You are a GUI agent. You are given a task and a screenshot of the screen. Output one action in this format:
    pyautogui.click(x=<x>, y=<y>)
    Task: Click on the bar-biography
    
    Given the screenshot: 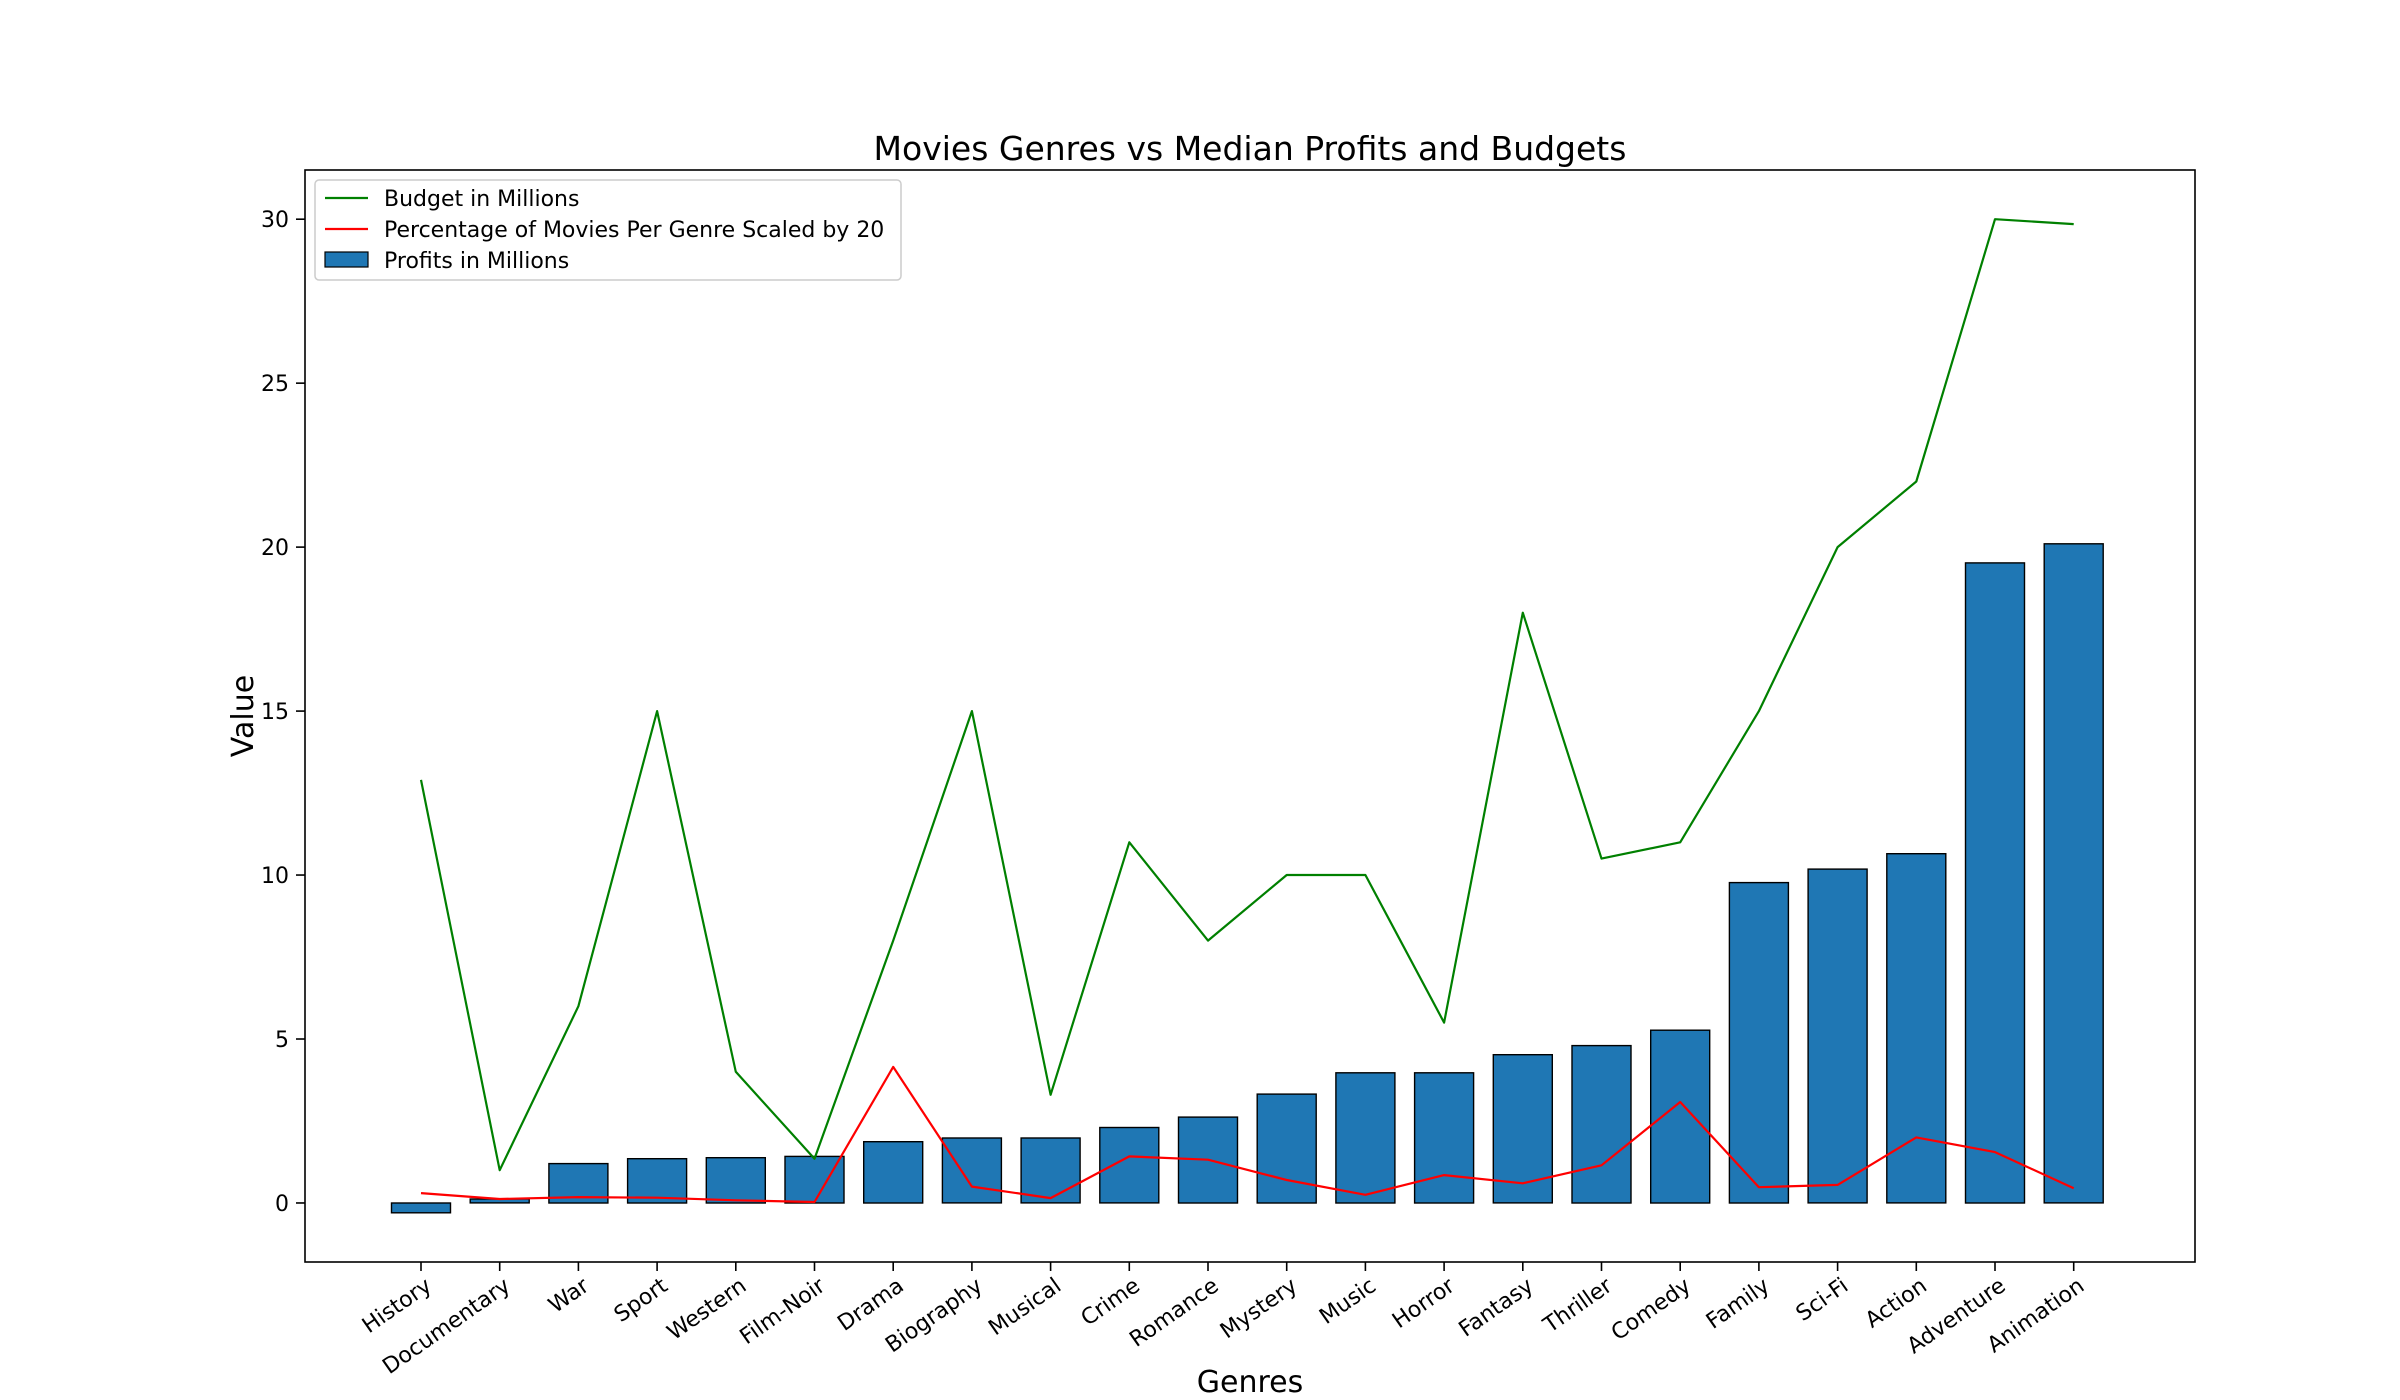 What is the action you would take?
    pyautogui.click(x=972, y=1170)
    